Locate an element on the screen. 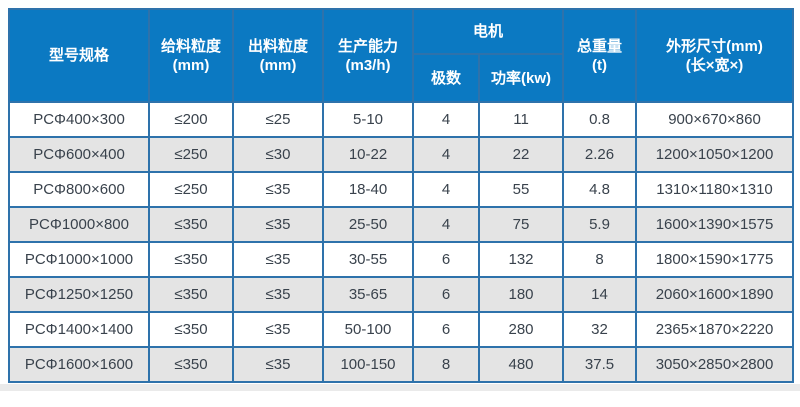 The width and height of the screenshot is (800, 407). cell: 14 is located at coordinates (600, 294).